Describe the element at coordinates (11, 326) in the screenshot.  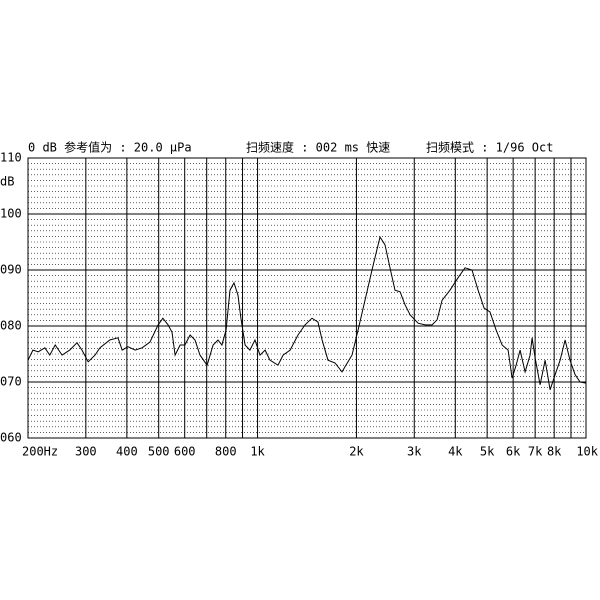
I see `y-tick-label: 080` at that location.